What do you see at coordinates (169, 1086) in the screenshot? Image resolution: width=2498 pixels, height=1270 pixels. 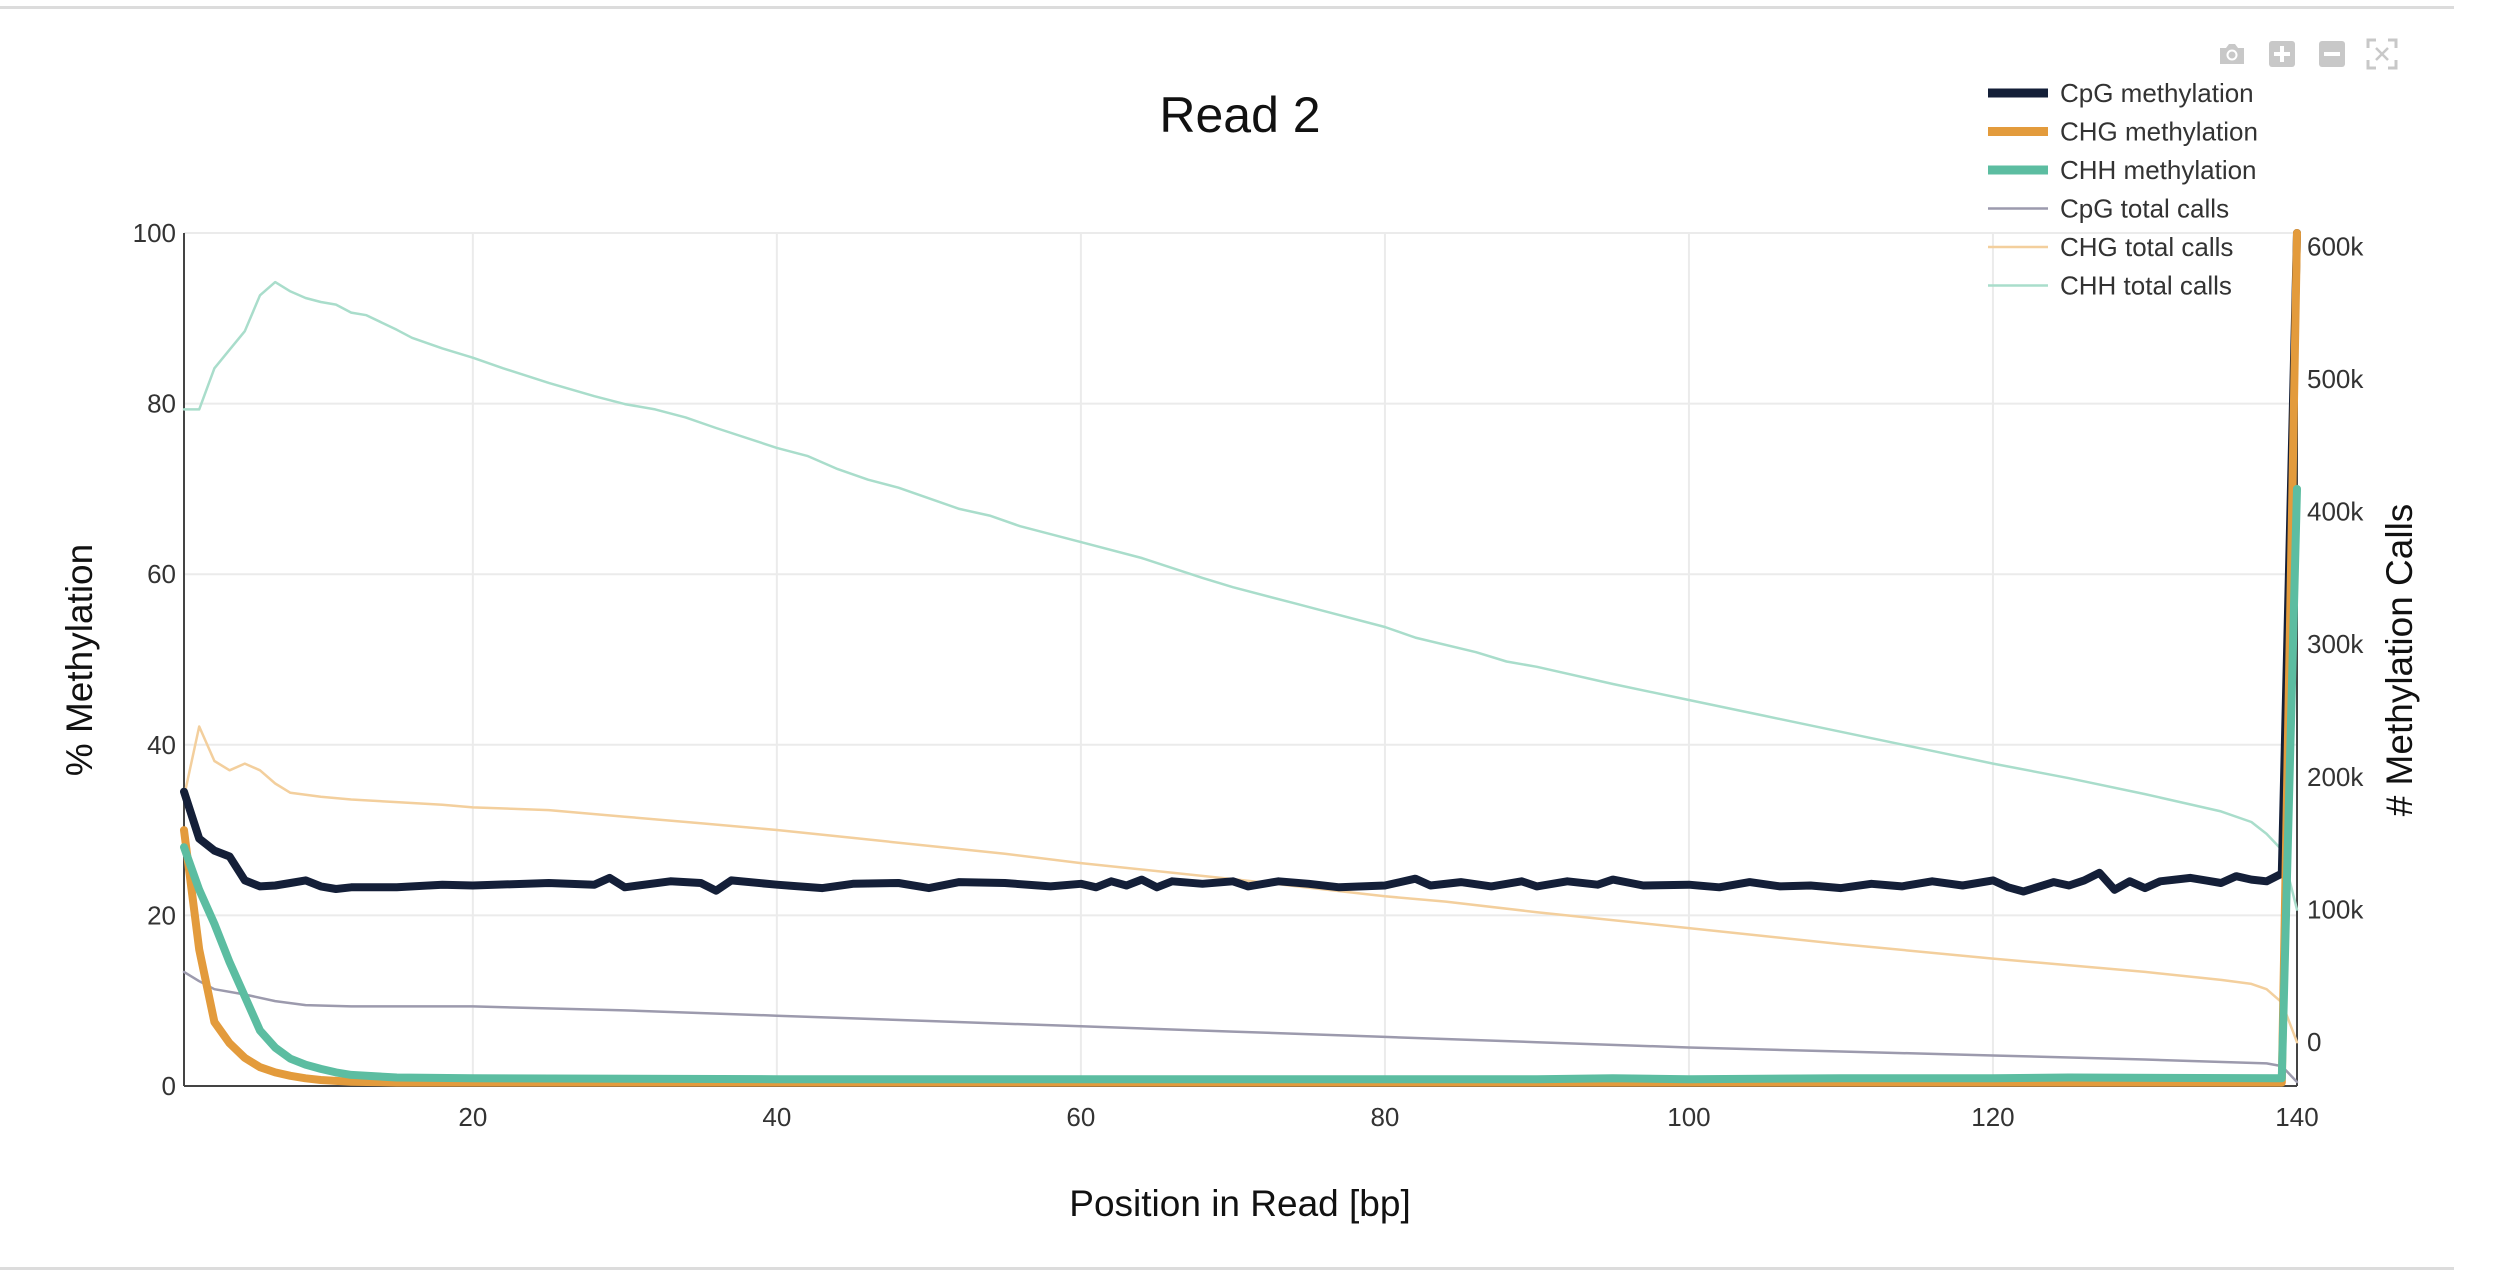 I see `y-tick-label: 0` at bounding box center [169, 1086].